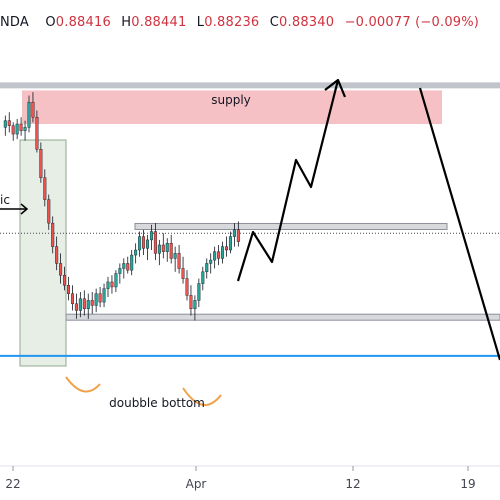 This screenshot has width=500, height=500. I want to click on double-bottom-arc-right, so click(202, 396).